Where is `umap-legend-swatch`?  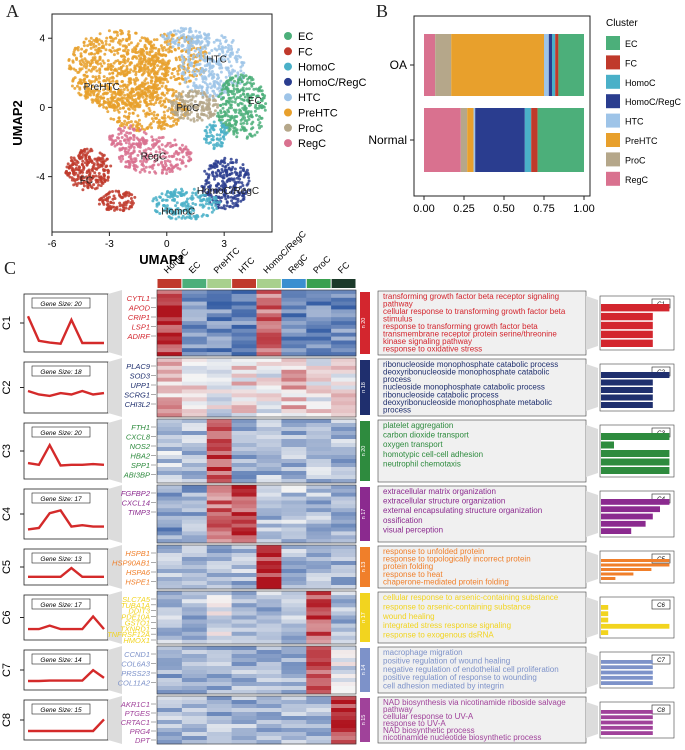 umap-legend-swatch is located at coordinates (288, 36).